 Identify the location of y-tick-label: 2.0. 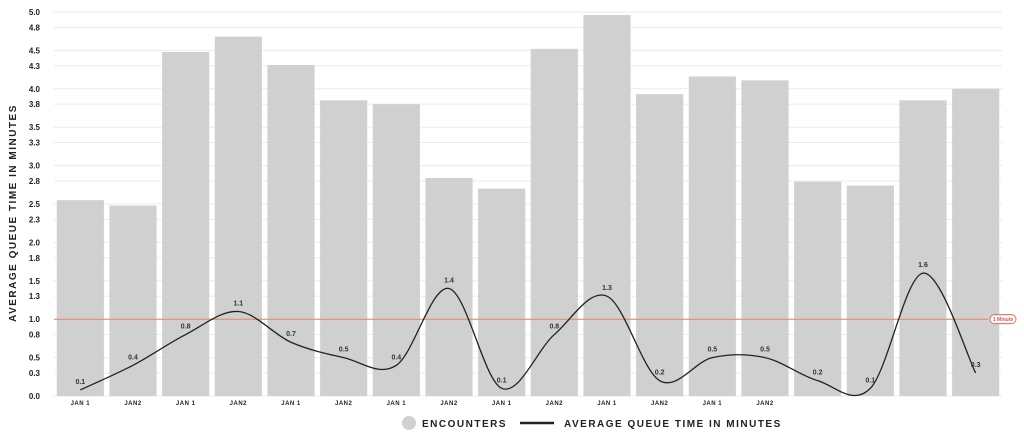
(35, 242).